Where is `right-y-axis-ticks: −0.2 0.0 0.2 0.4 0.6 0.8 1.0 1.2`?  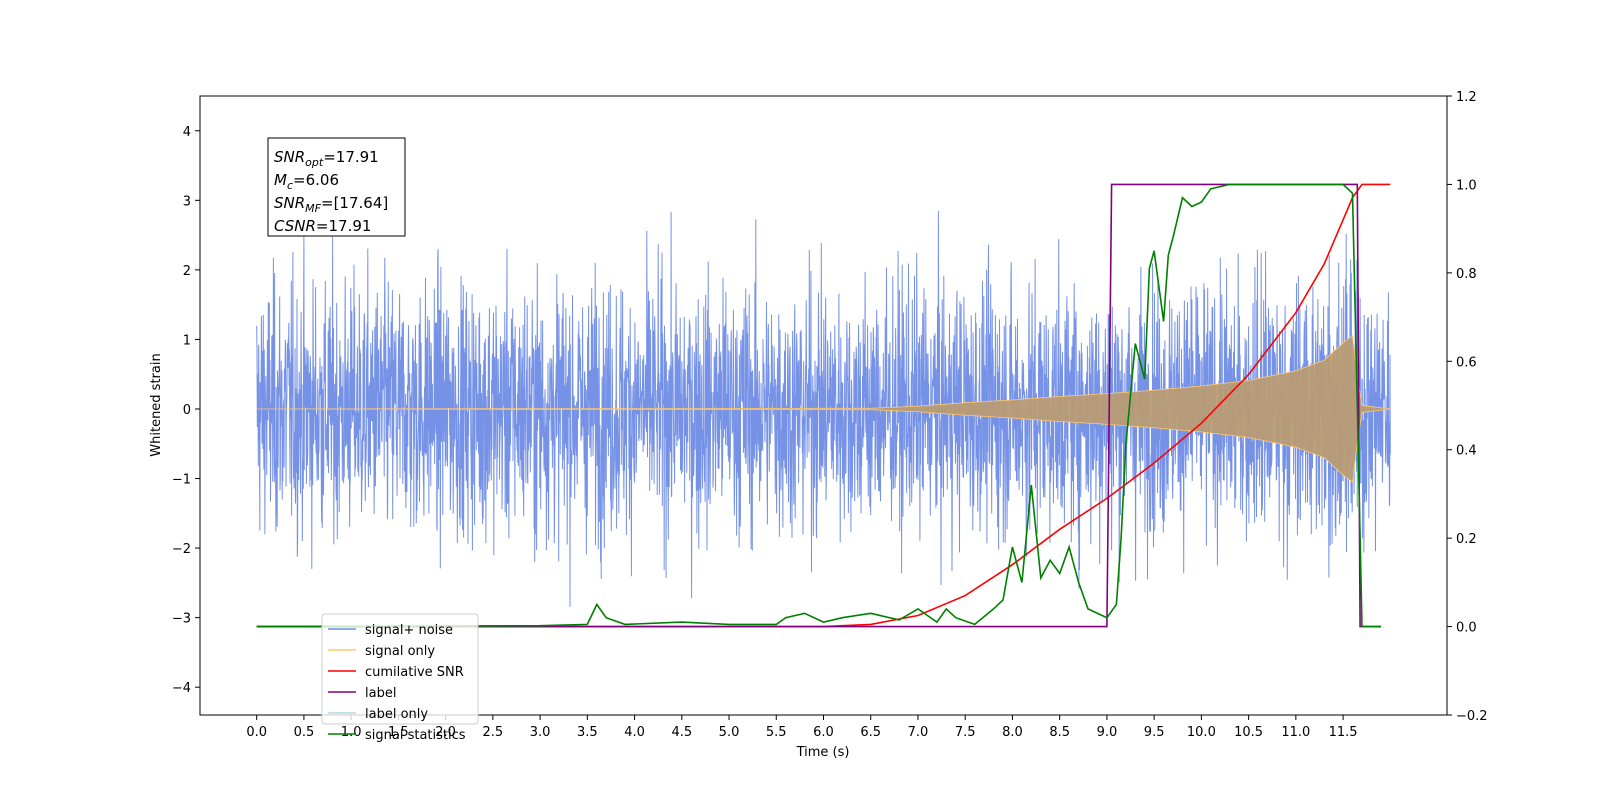
right-y-axis-ticks: −0.2 0.0 0.2 0.4 0.6 0.8 1.0 1.2 is located at coordinates (1467, 407).